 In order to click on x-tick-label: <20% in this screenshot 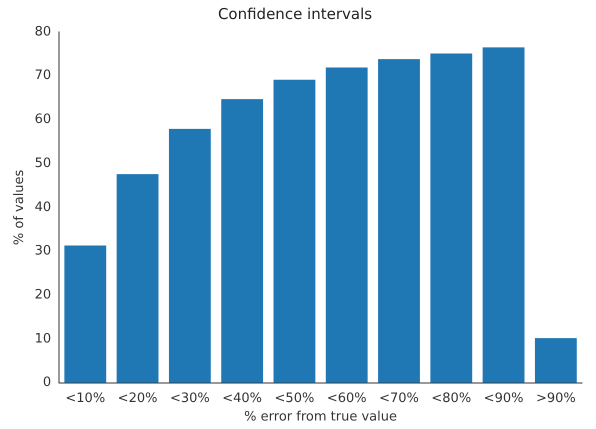, I will do `click(138, 398)`.